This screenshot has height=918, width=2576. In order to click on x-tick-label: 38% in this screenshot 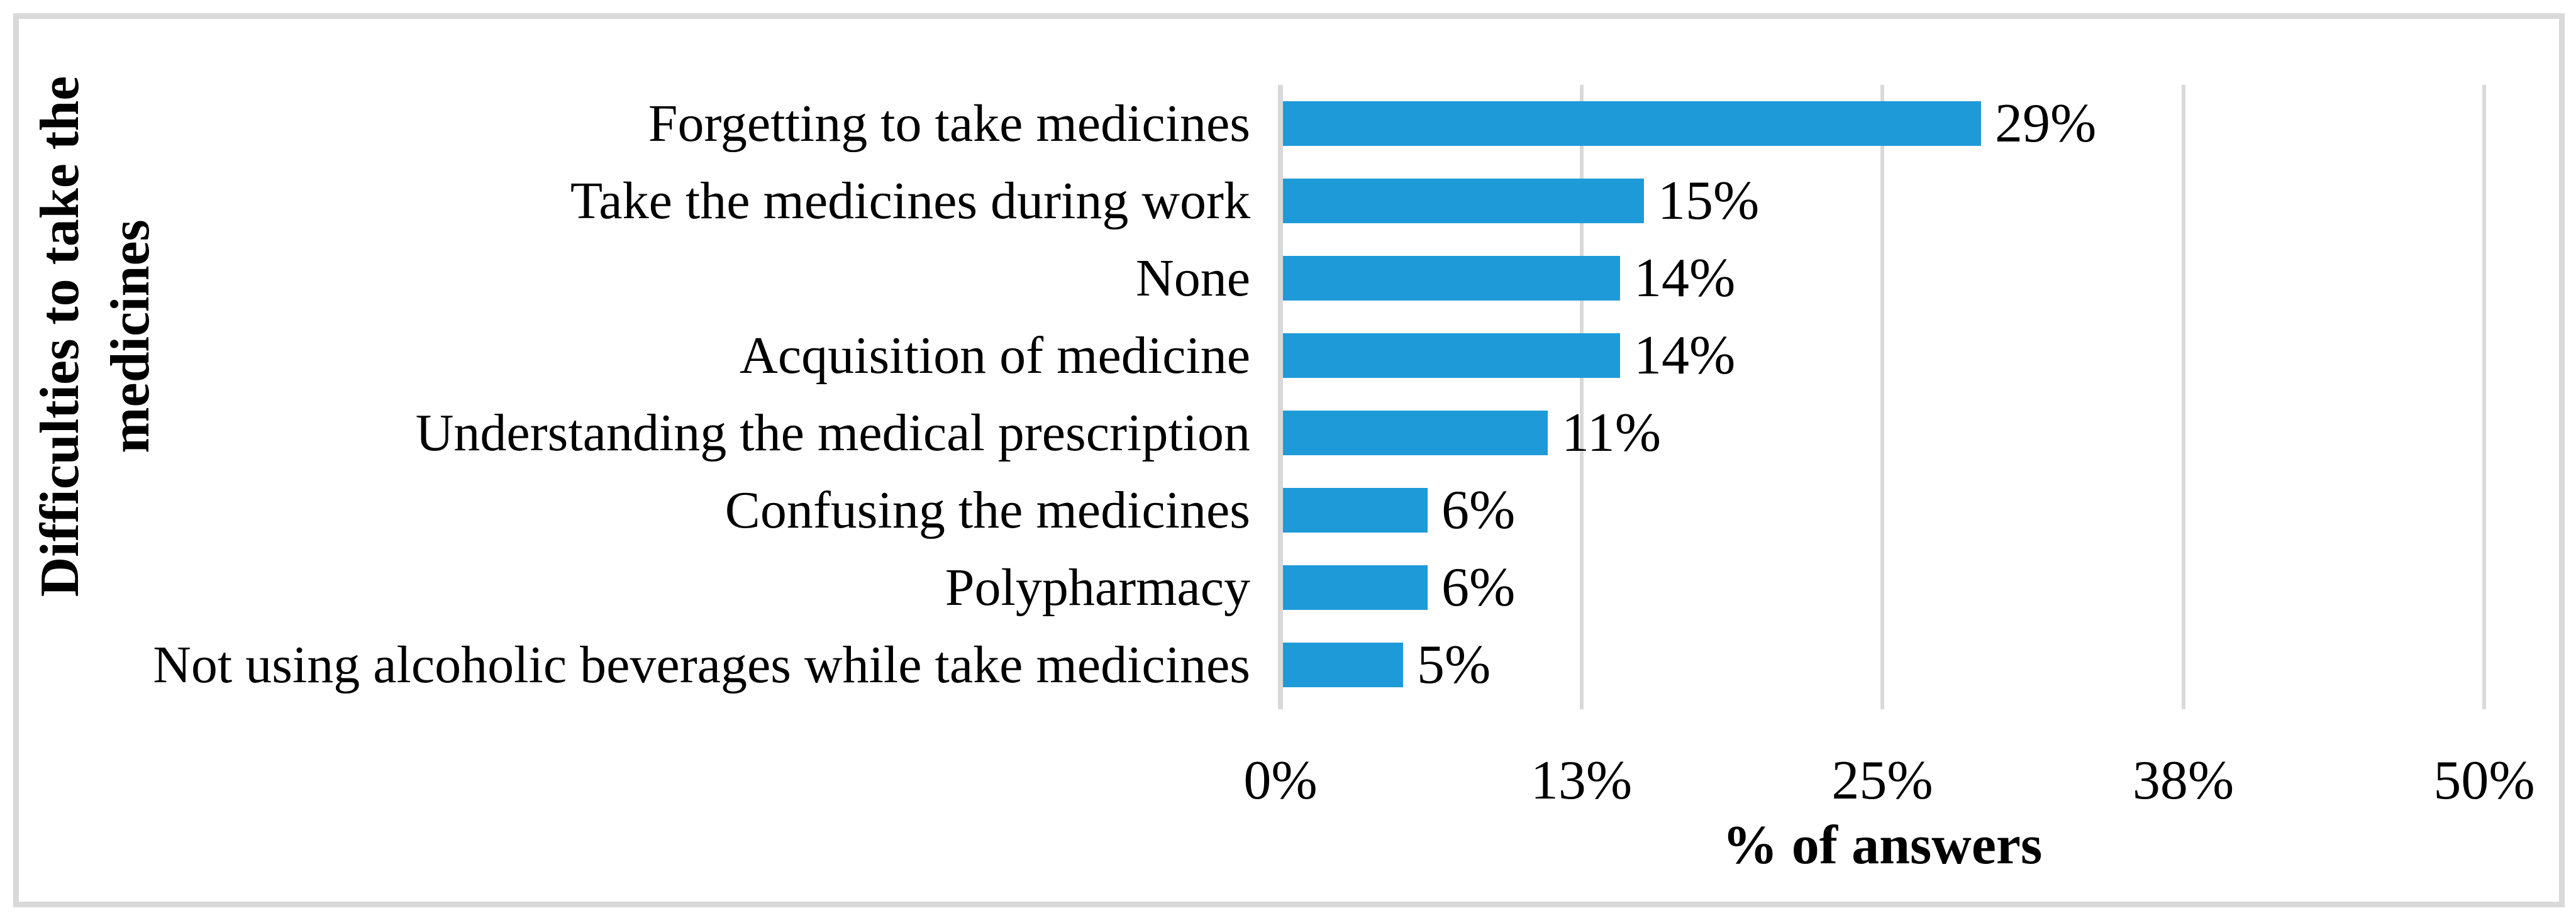, I will do `click(2183, 781)`.